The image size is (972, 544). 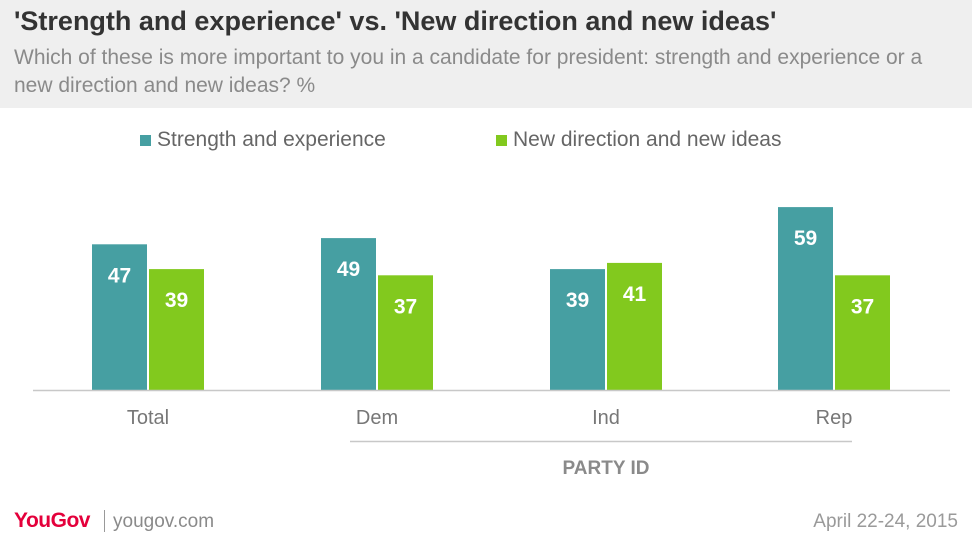 What do you see at coordinates (606, 418) in the screenshot?
I see `category-label-ind: Ind` at bounding box center [606, 418].